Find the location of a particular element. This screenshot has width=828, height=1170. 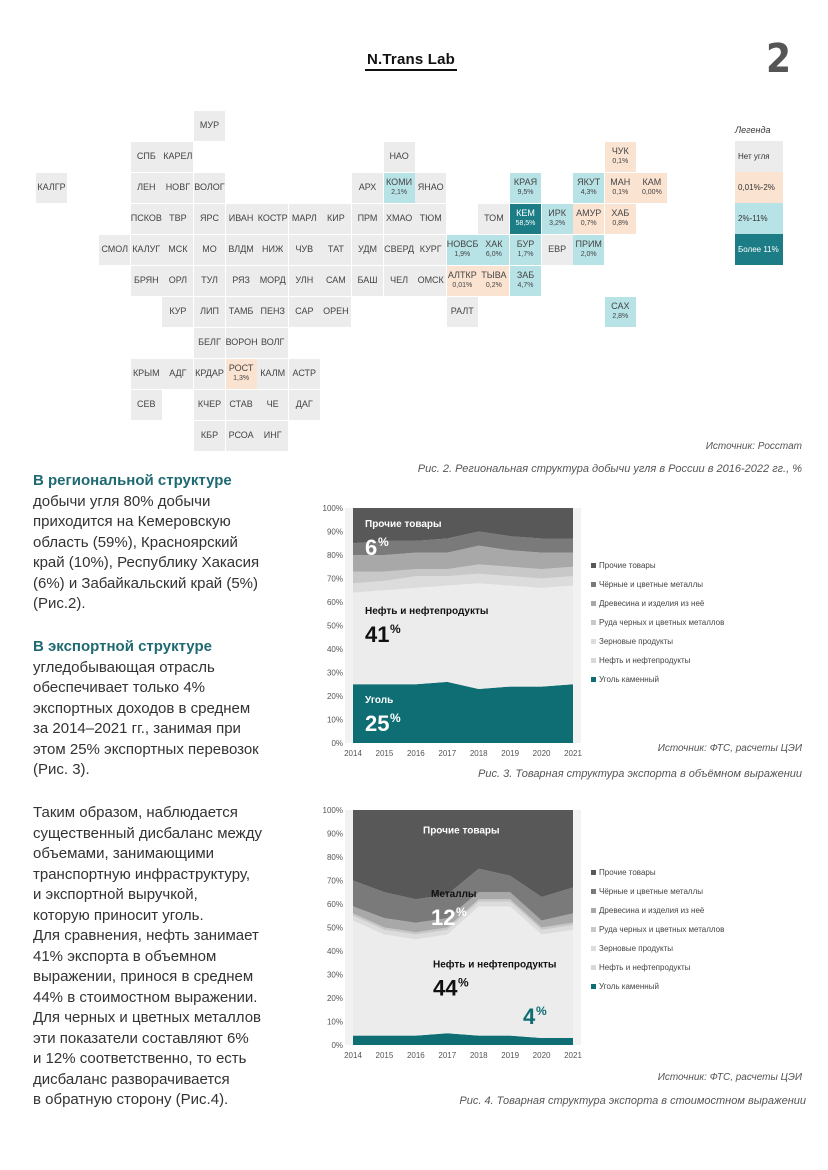

text-line: выражении, принося в среднем is located at coordinates (143, 976).